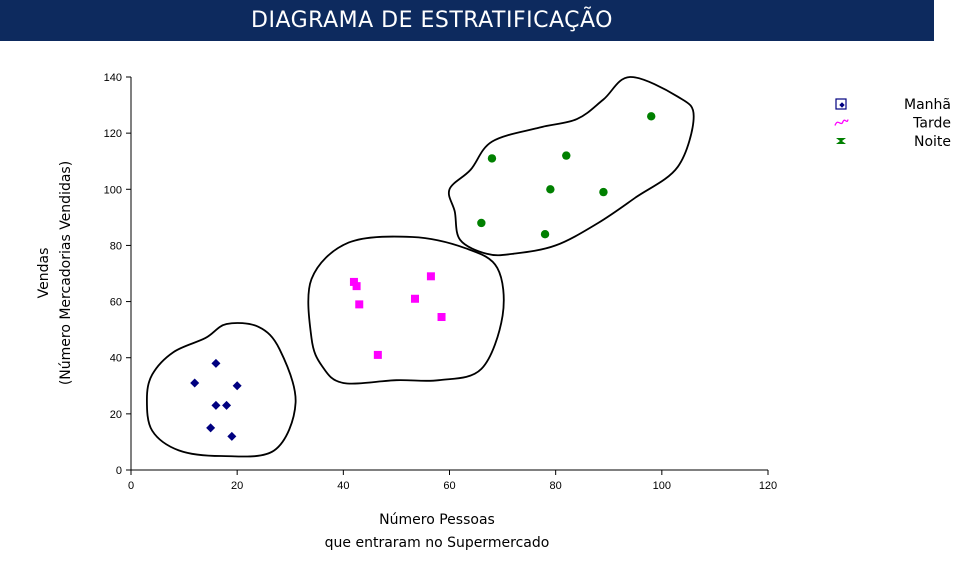 Image resolution: width=963 pixels, height=562 pixels. Describe the element at coordinates (116, 415) in the screenshot. I see `y-tick-label: 20` at that location.